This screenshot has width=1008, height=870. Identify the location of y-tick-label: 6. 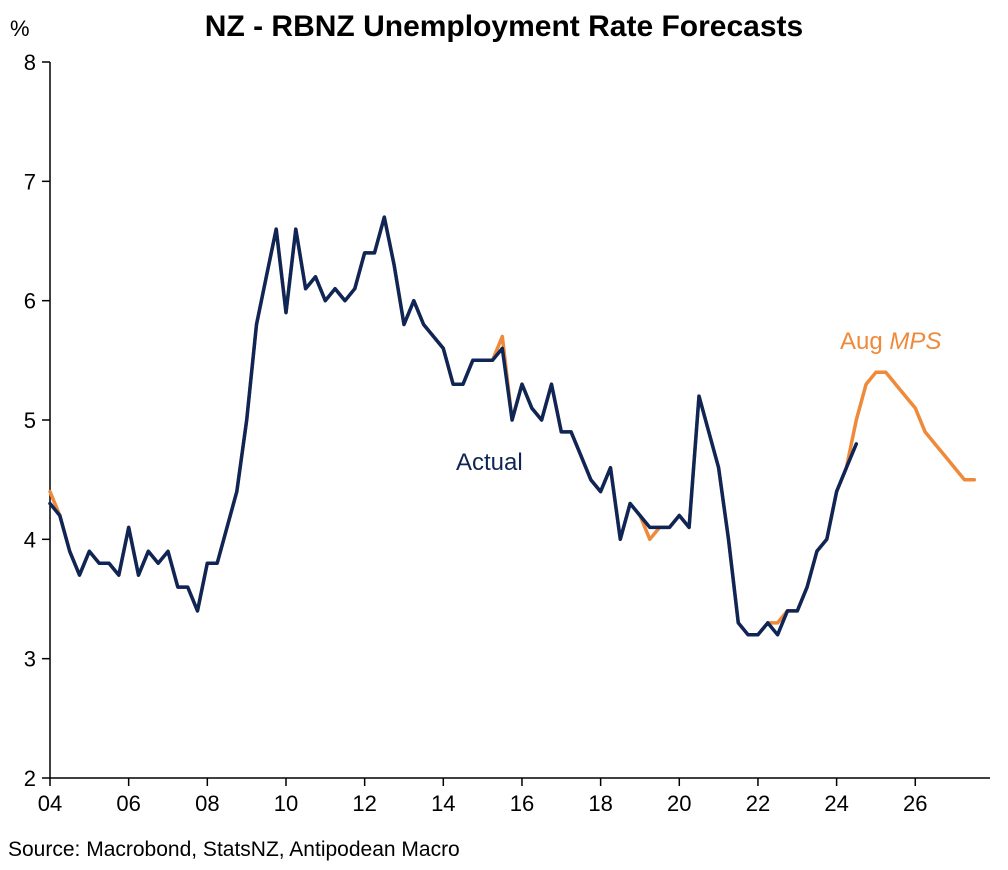
(30, 301).